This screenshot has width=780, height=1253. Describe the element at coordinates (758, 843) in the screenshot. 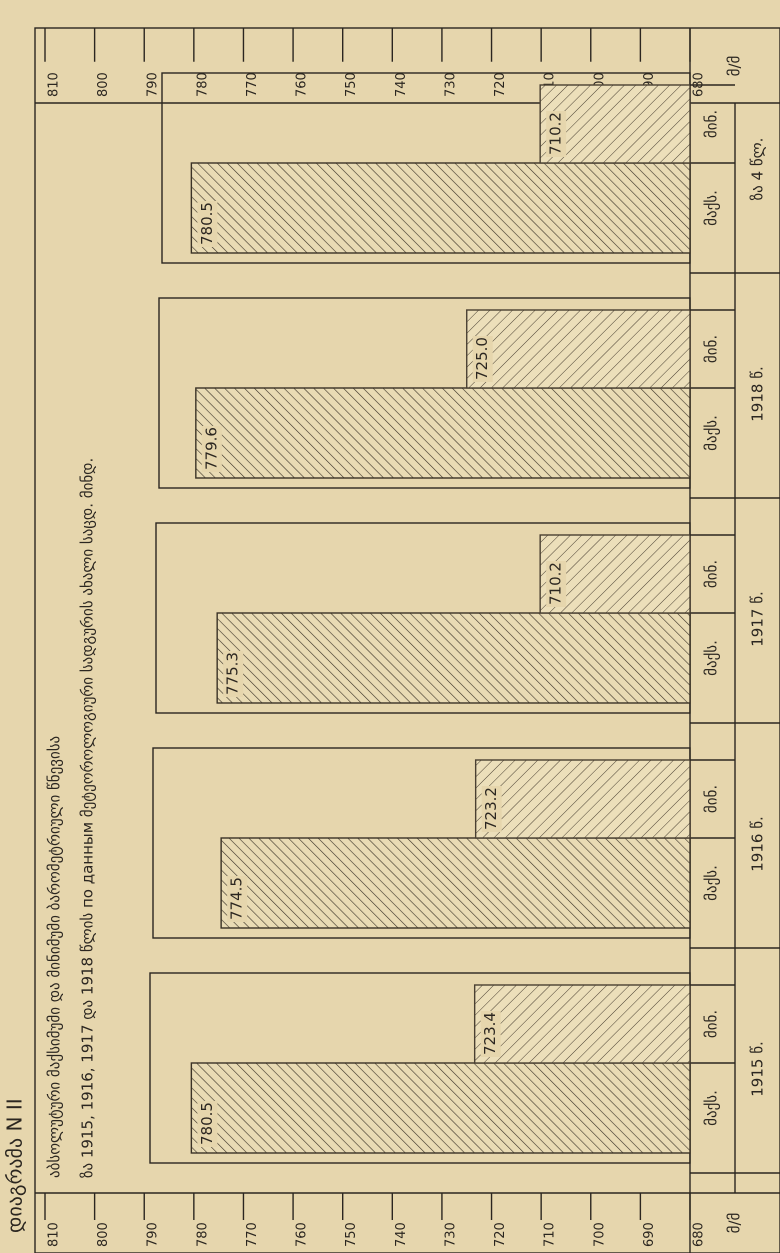

I see `x-tick-label: 1916 წ.` at that location.